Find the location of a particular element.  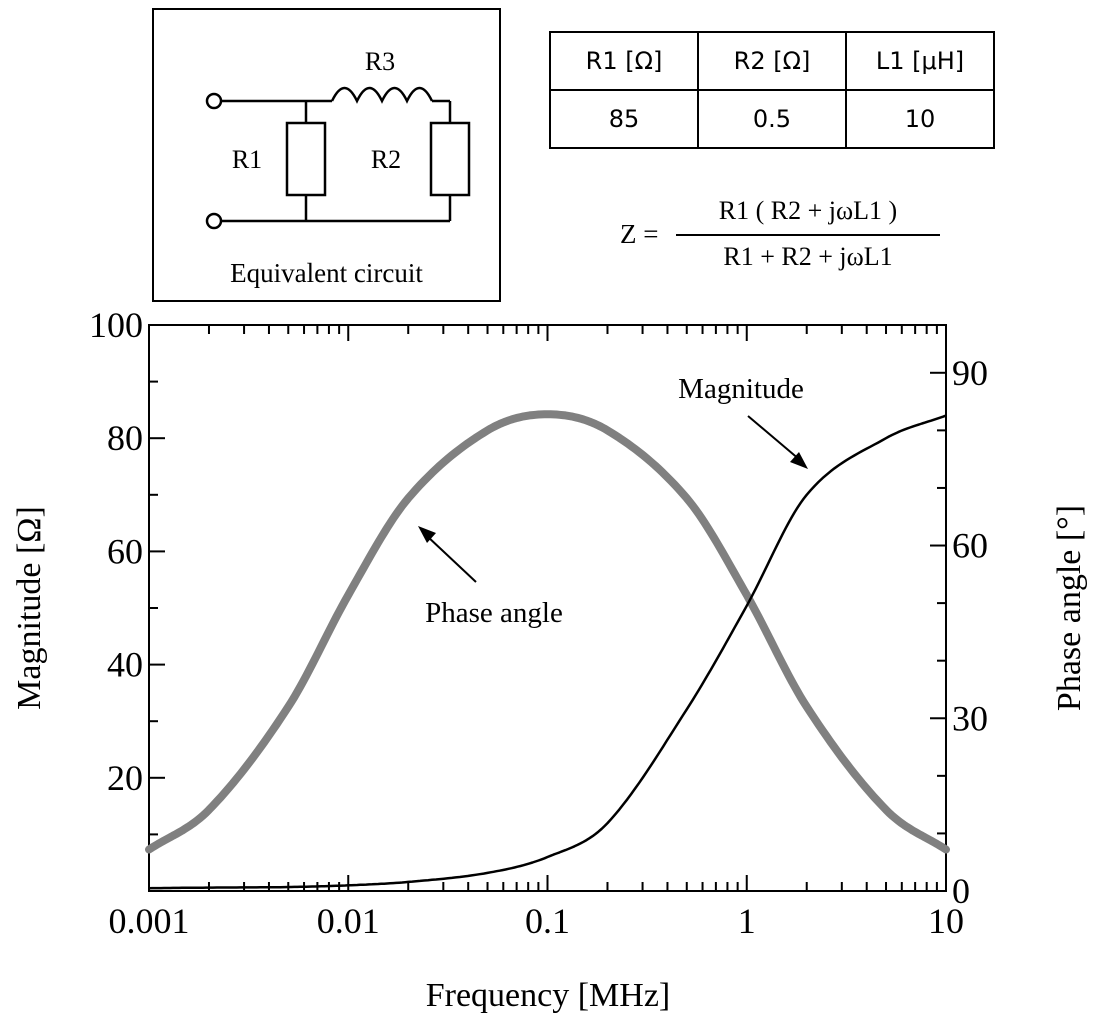

y-tick-label: 40 is located at coordinates (125, 665).